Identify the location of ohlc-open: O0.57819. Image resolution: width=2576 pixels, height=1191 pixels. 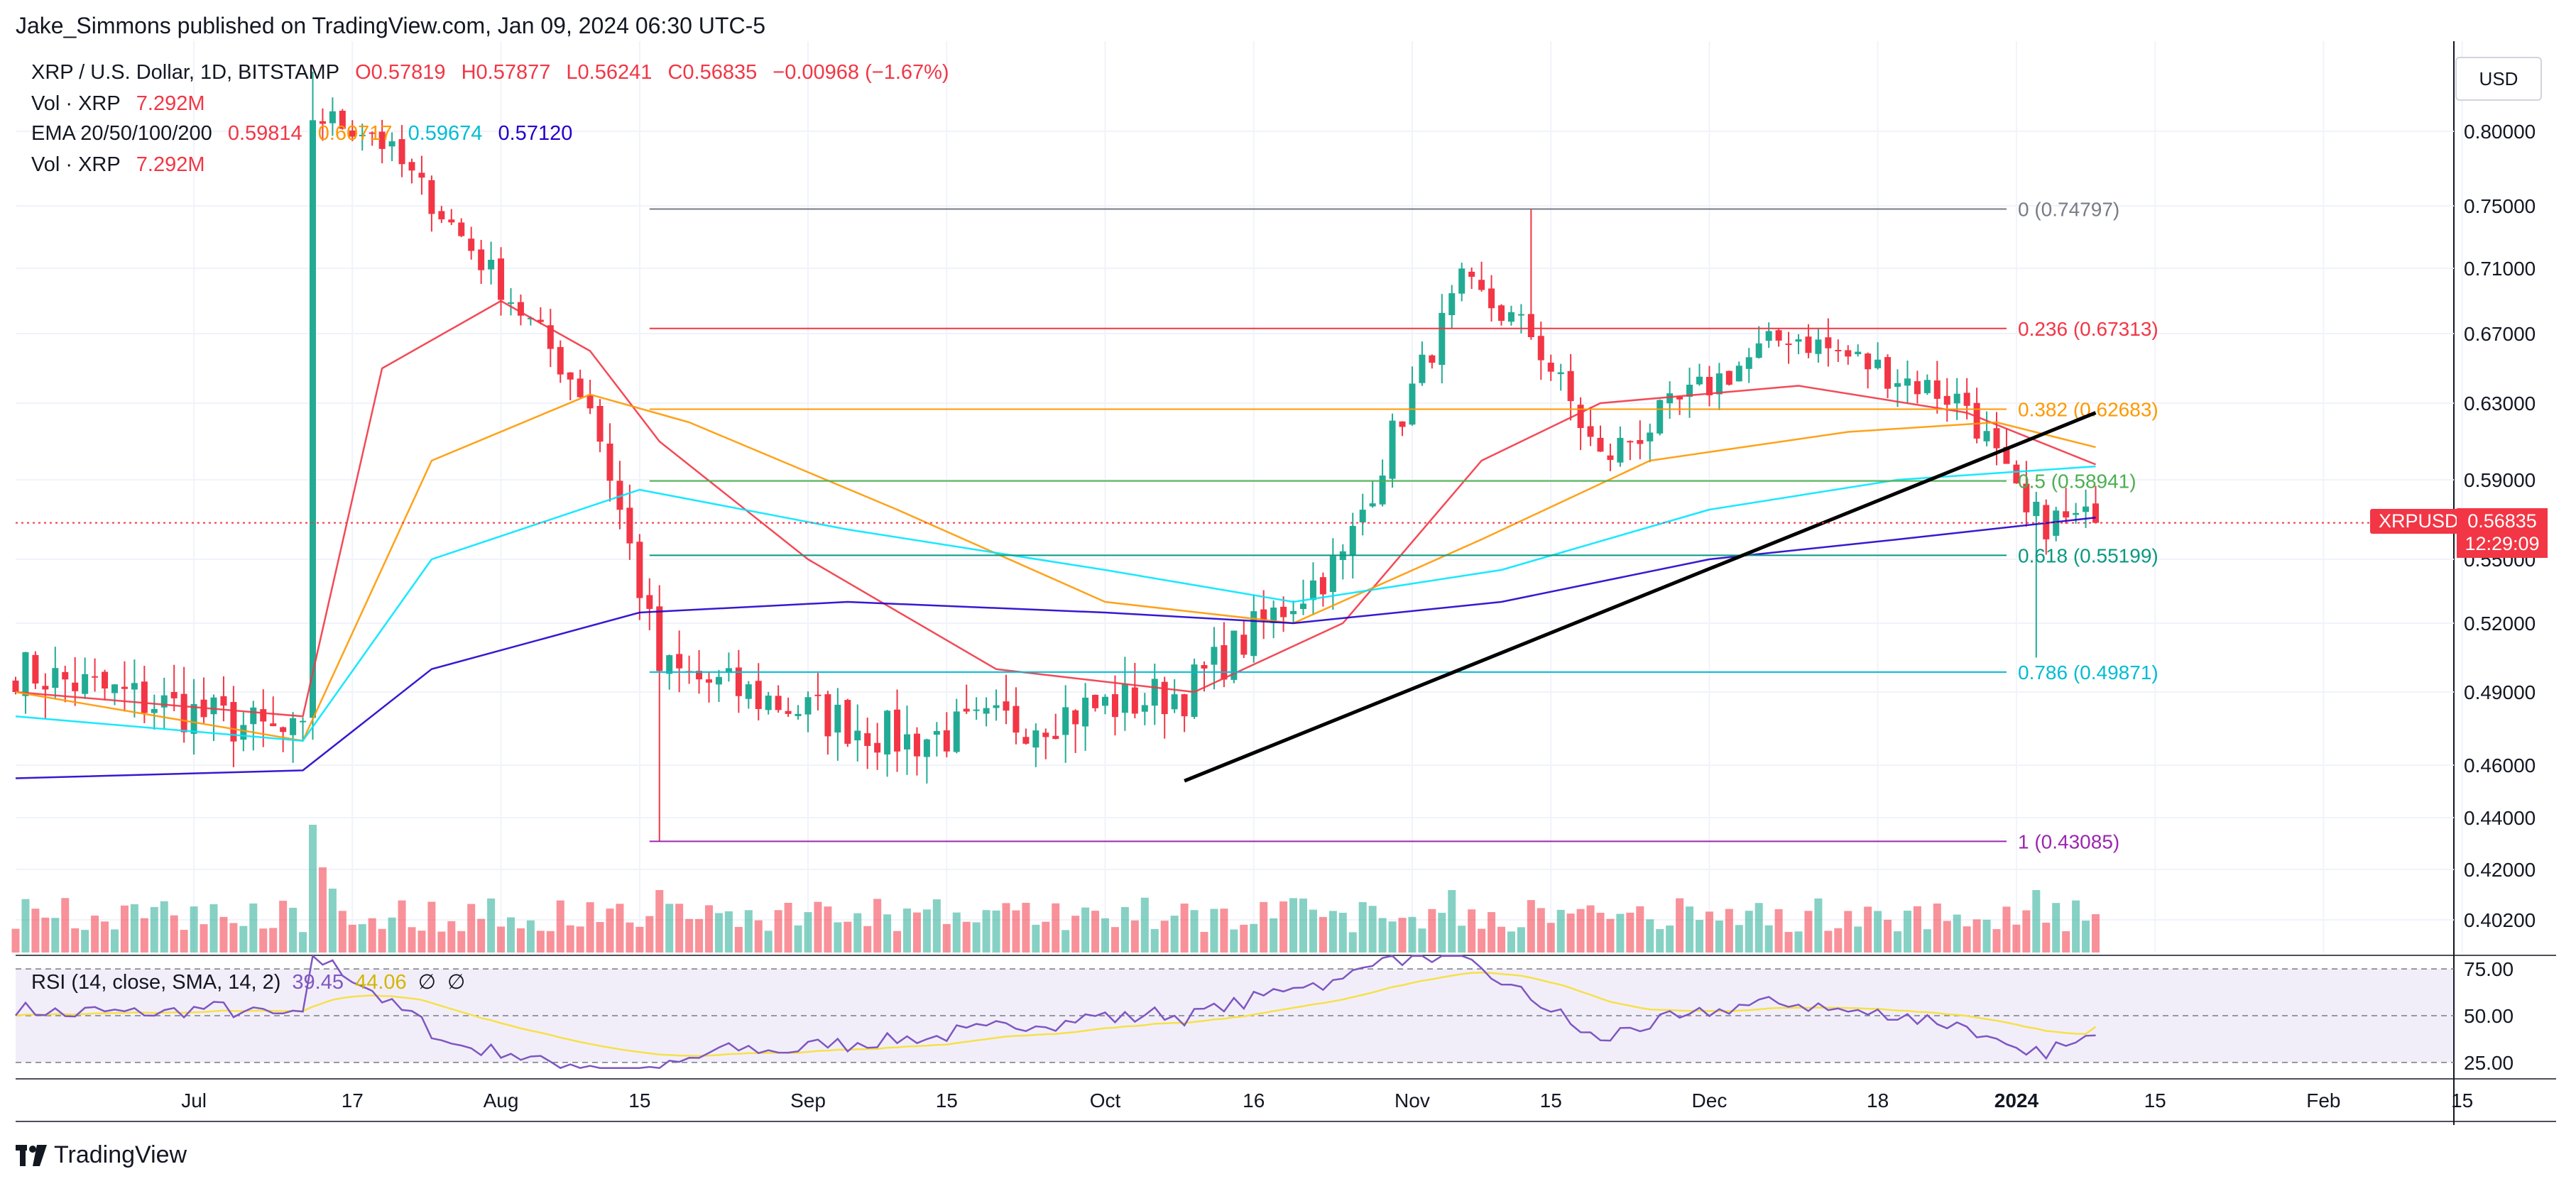
(400, 72).